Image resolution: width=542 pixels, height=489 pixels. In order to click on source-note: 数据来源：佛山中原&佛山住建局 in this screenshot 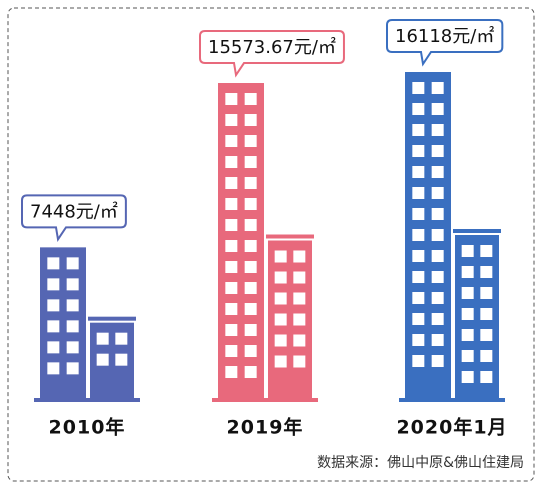, I will do `click(420, 463)`.